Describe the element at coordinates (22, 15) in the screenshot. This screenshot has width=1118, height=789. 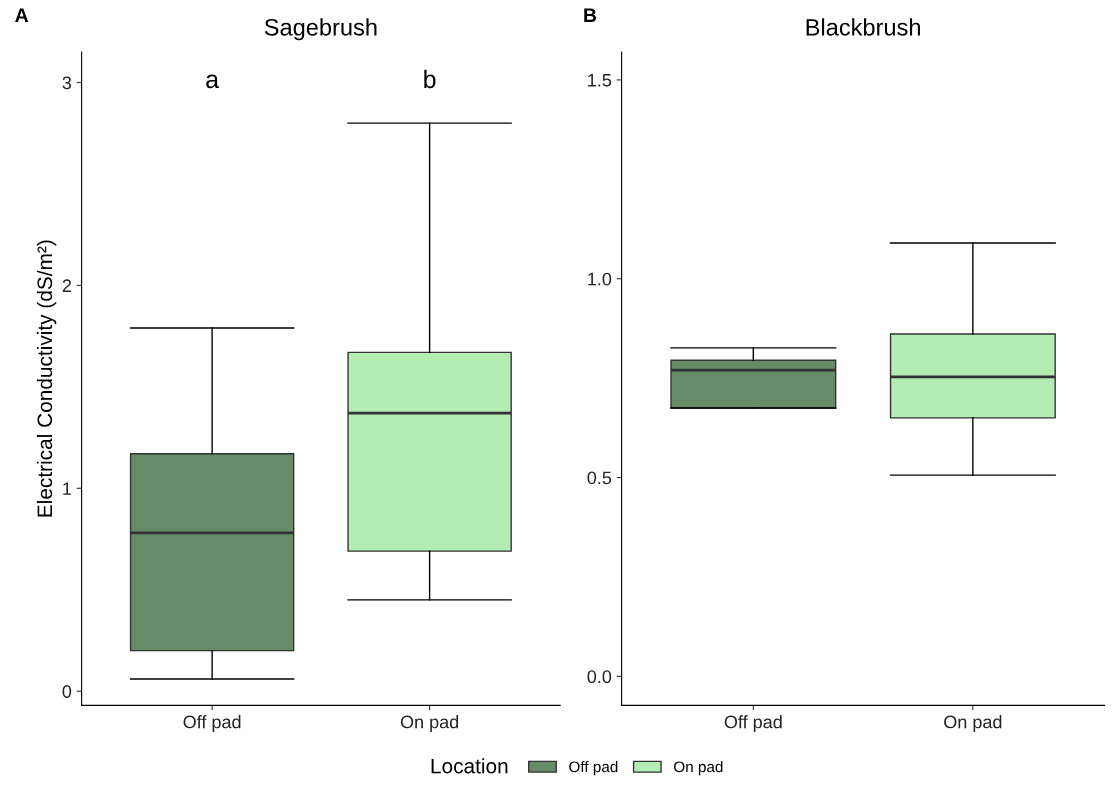
I see `text: A` at that location.